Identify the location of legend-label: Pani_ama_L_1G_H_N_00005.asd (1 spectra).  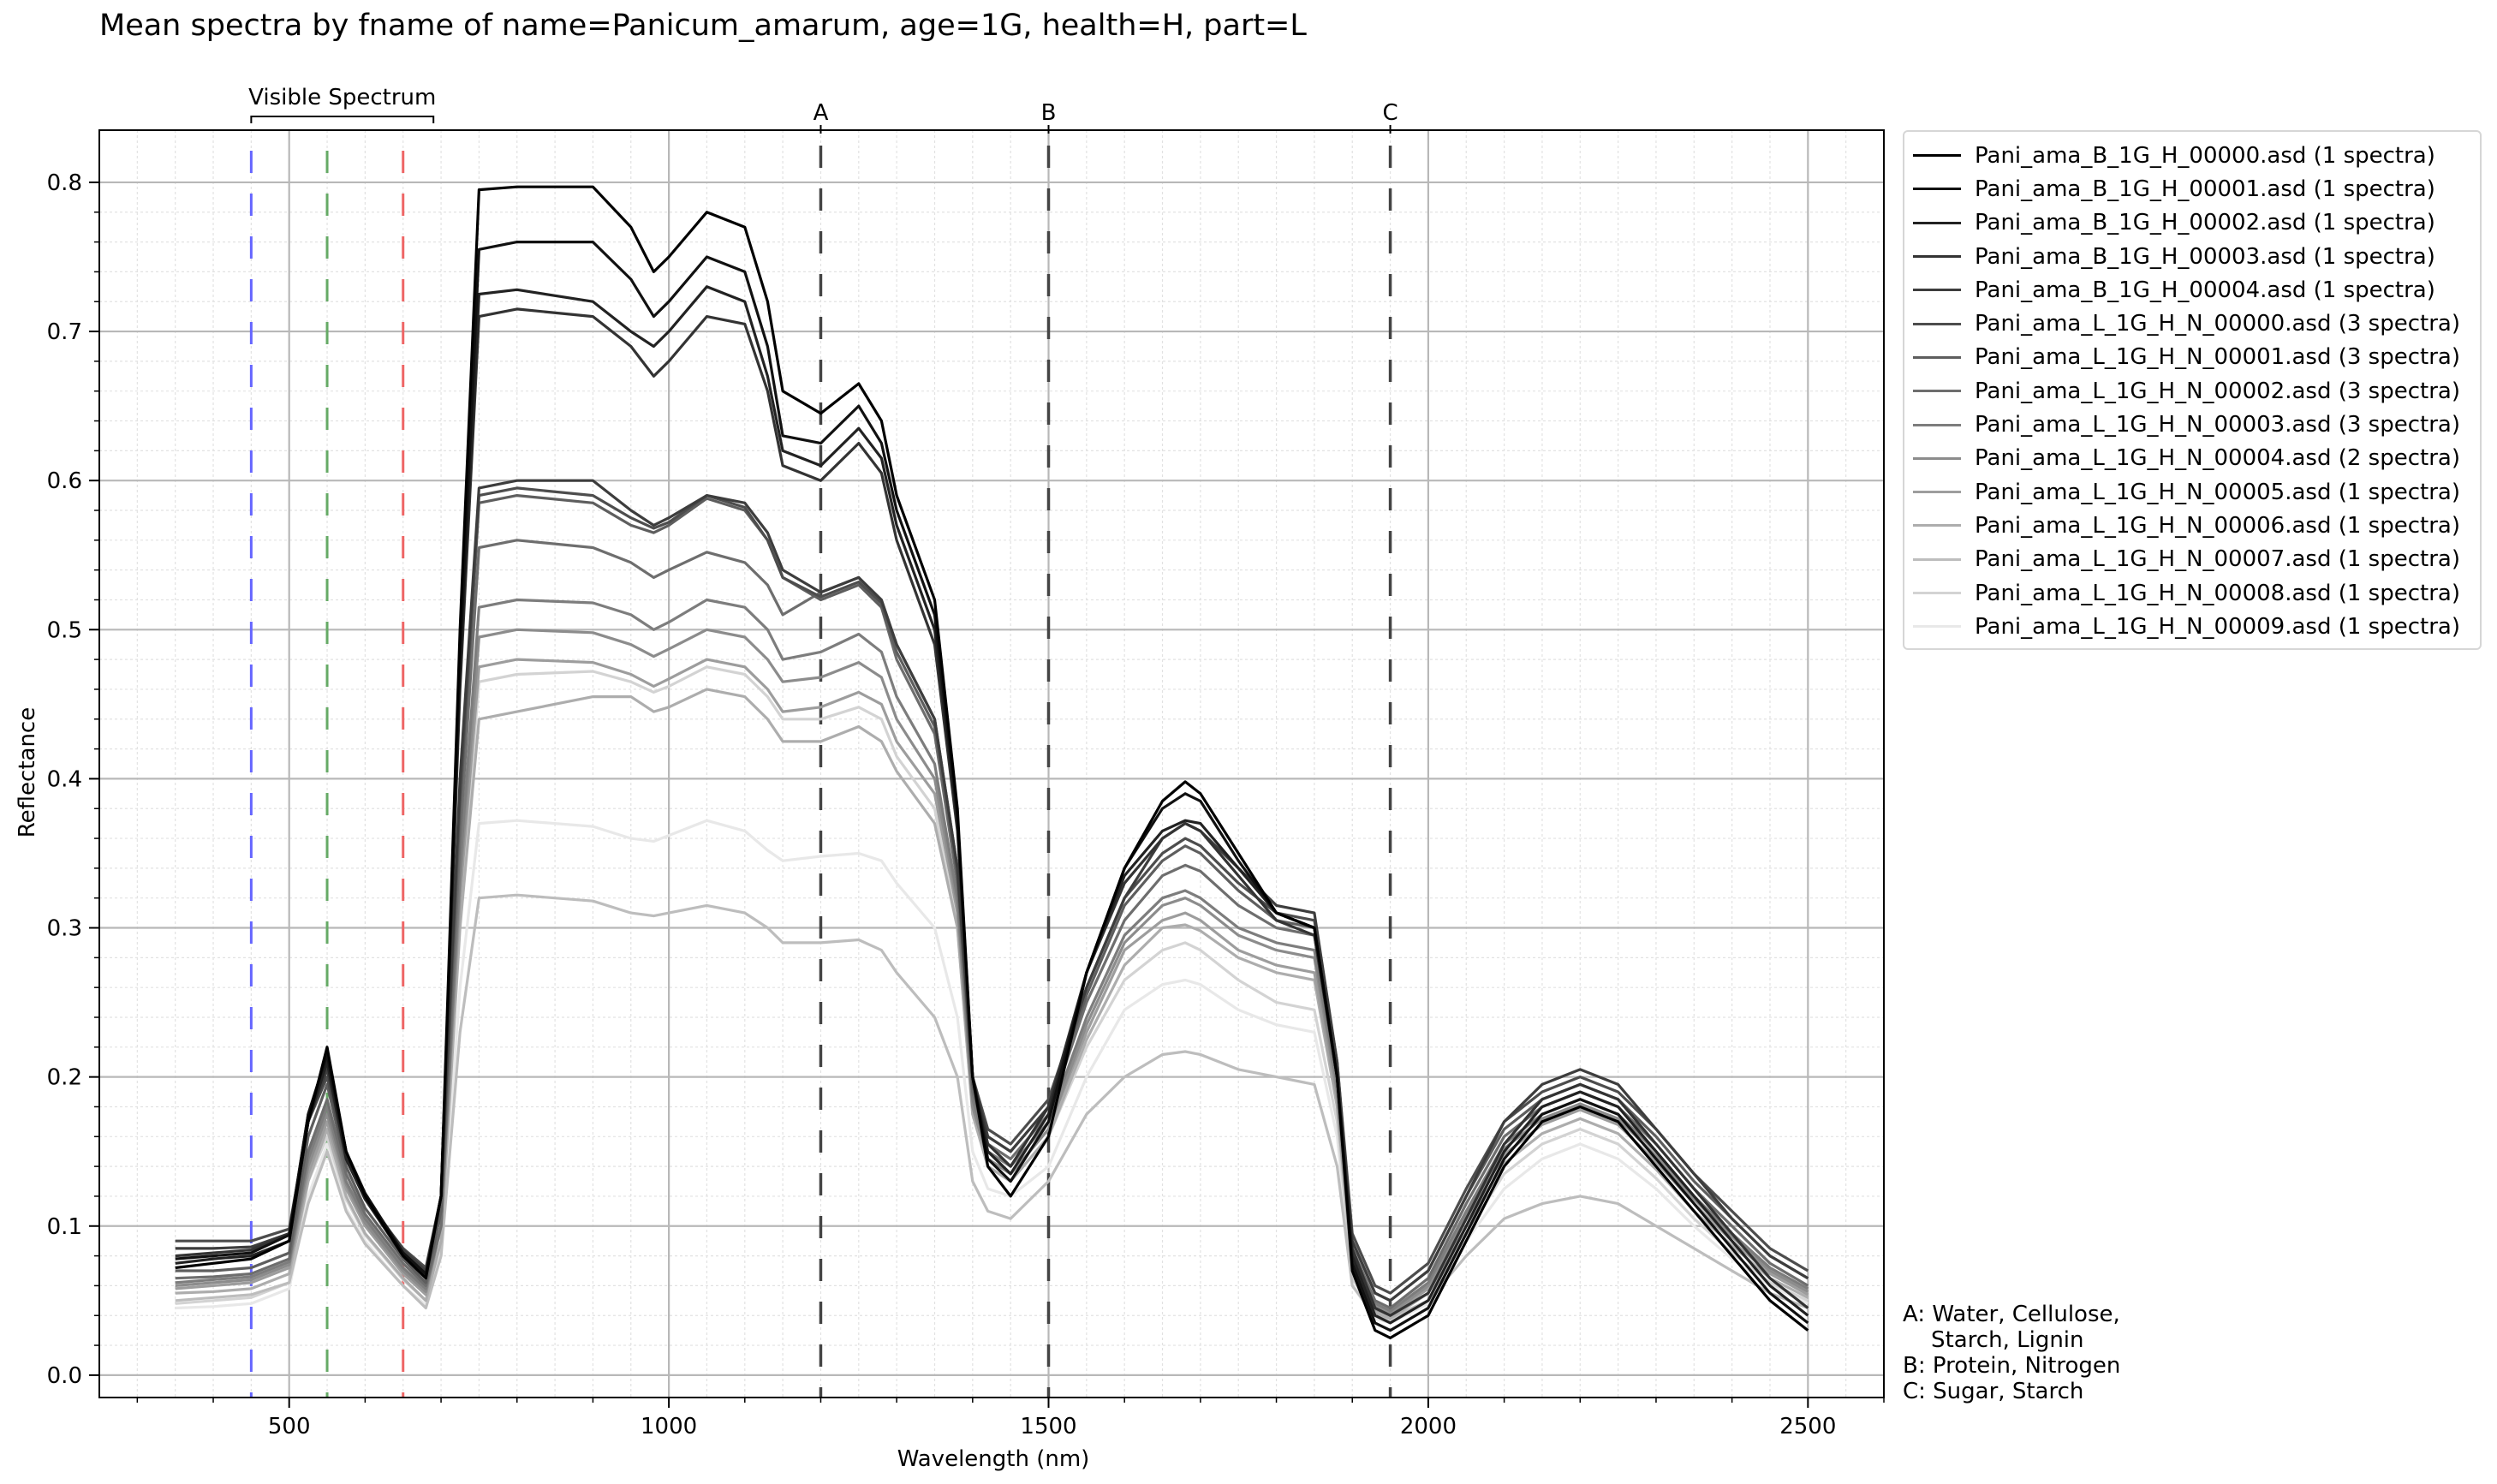
(2217, 492).